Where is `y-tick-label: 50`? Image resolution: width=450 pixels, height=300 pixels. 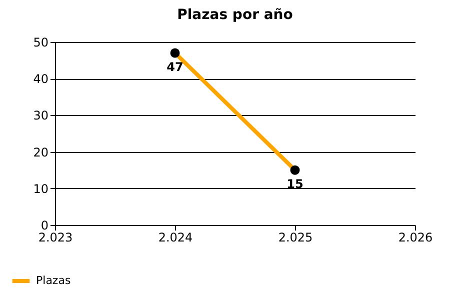
y-tick-label: 50 is located at coordinates (40, 43).